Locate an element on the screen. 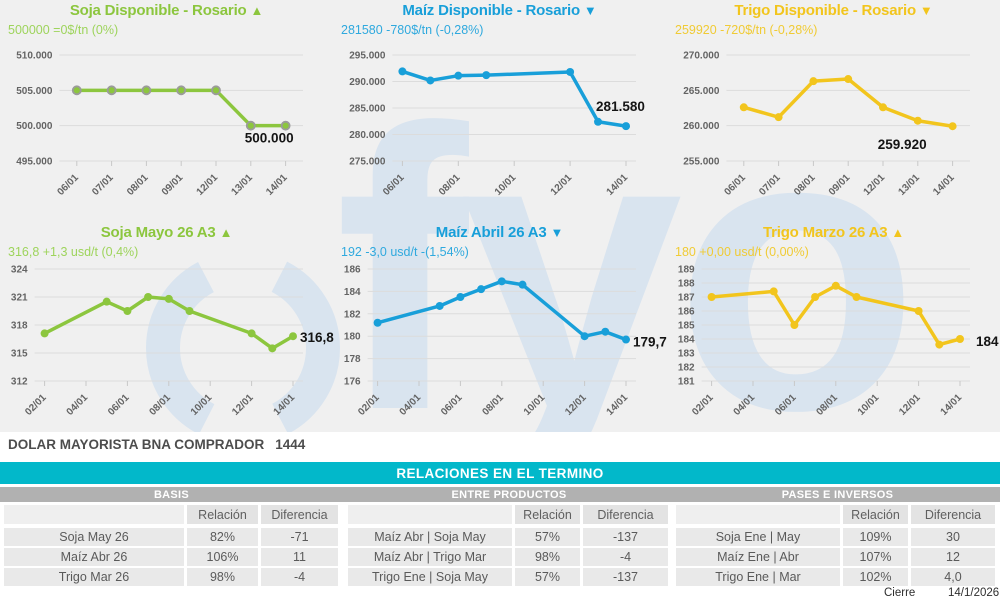 This screenshot has height=604, width=1000. chart-title: Maíz Disponible - Rosario ▼ is located at coordinates (499, 10).